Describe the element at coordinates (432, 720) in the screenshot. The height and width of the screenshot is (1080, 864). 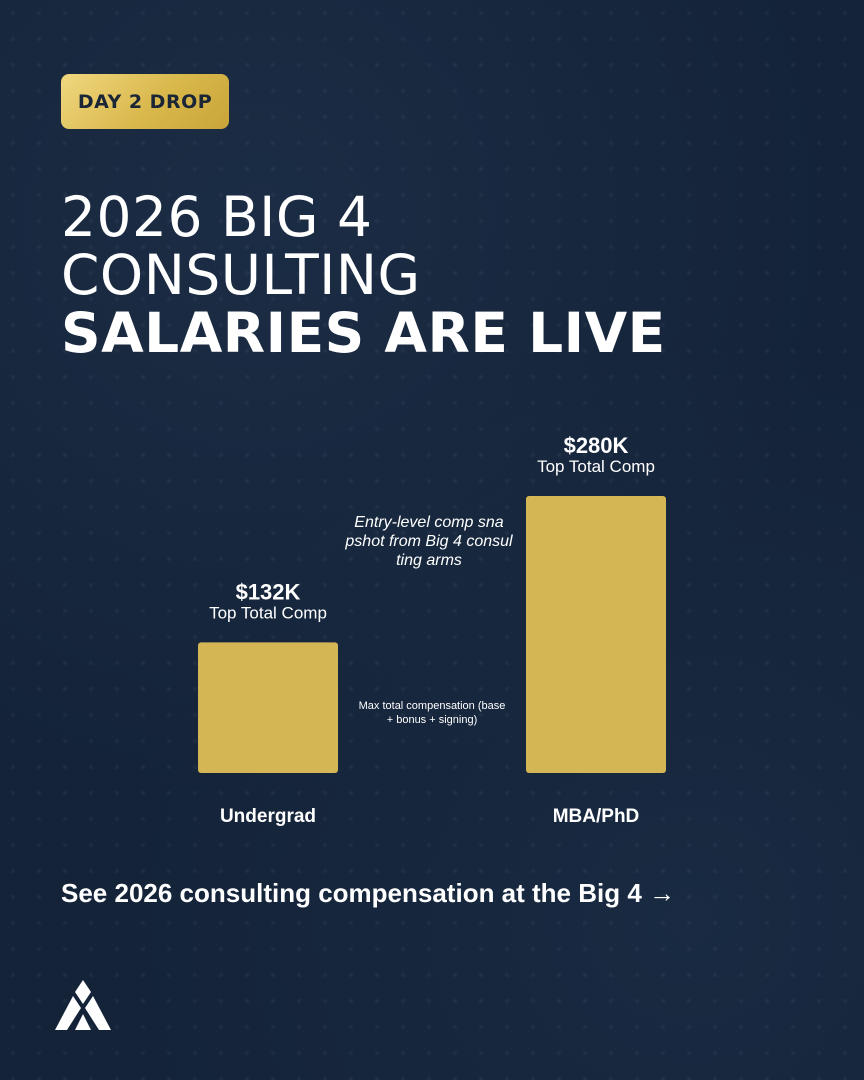
I see `chart-annotation-2-line-1: + bonus + signing)` at that location.